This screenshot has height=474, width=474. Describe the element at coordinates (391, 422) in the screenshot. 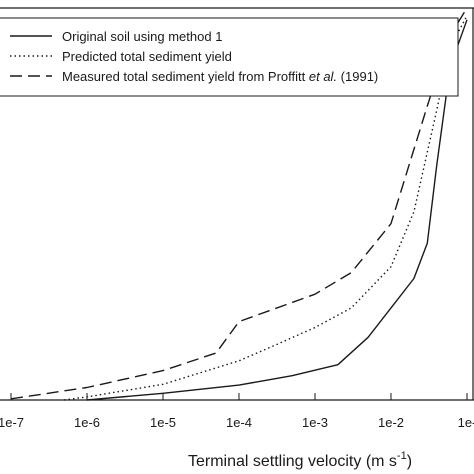

I see `x-tick-label: 1e-2` at that location.